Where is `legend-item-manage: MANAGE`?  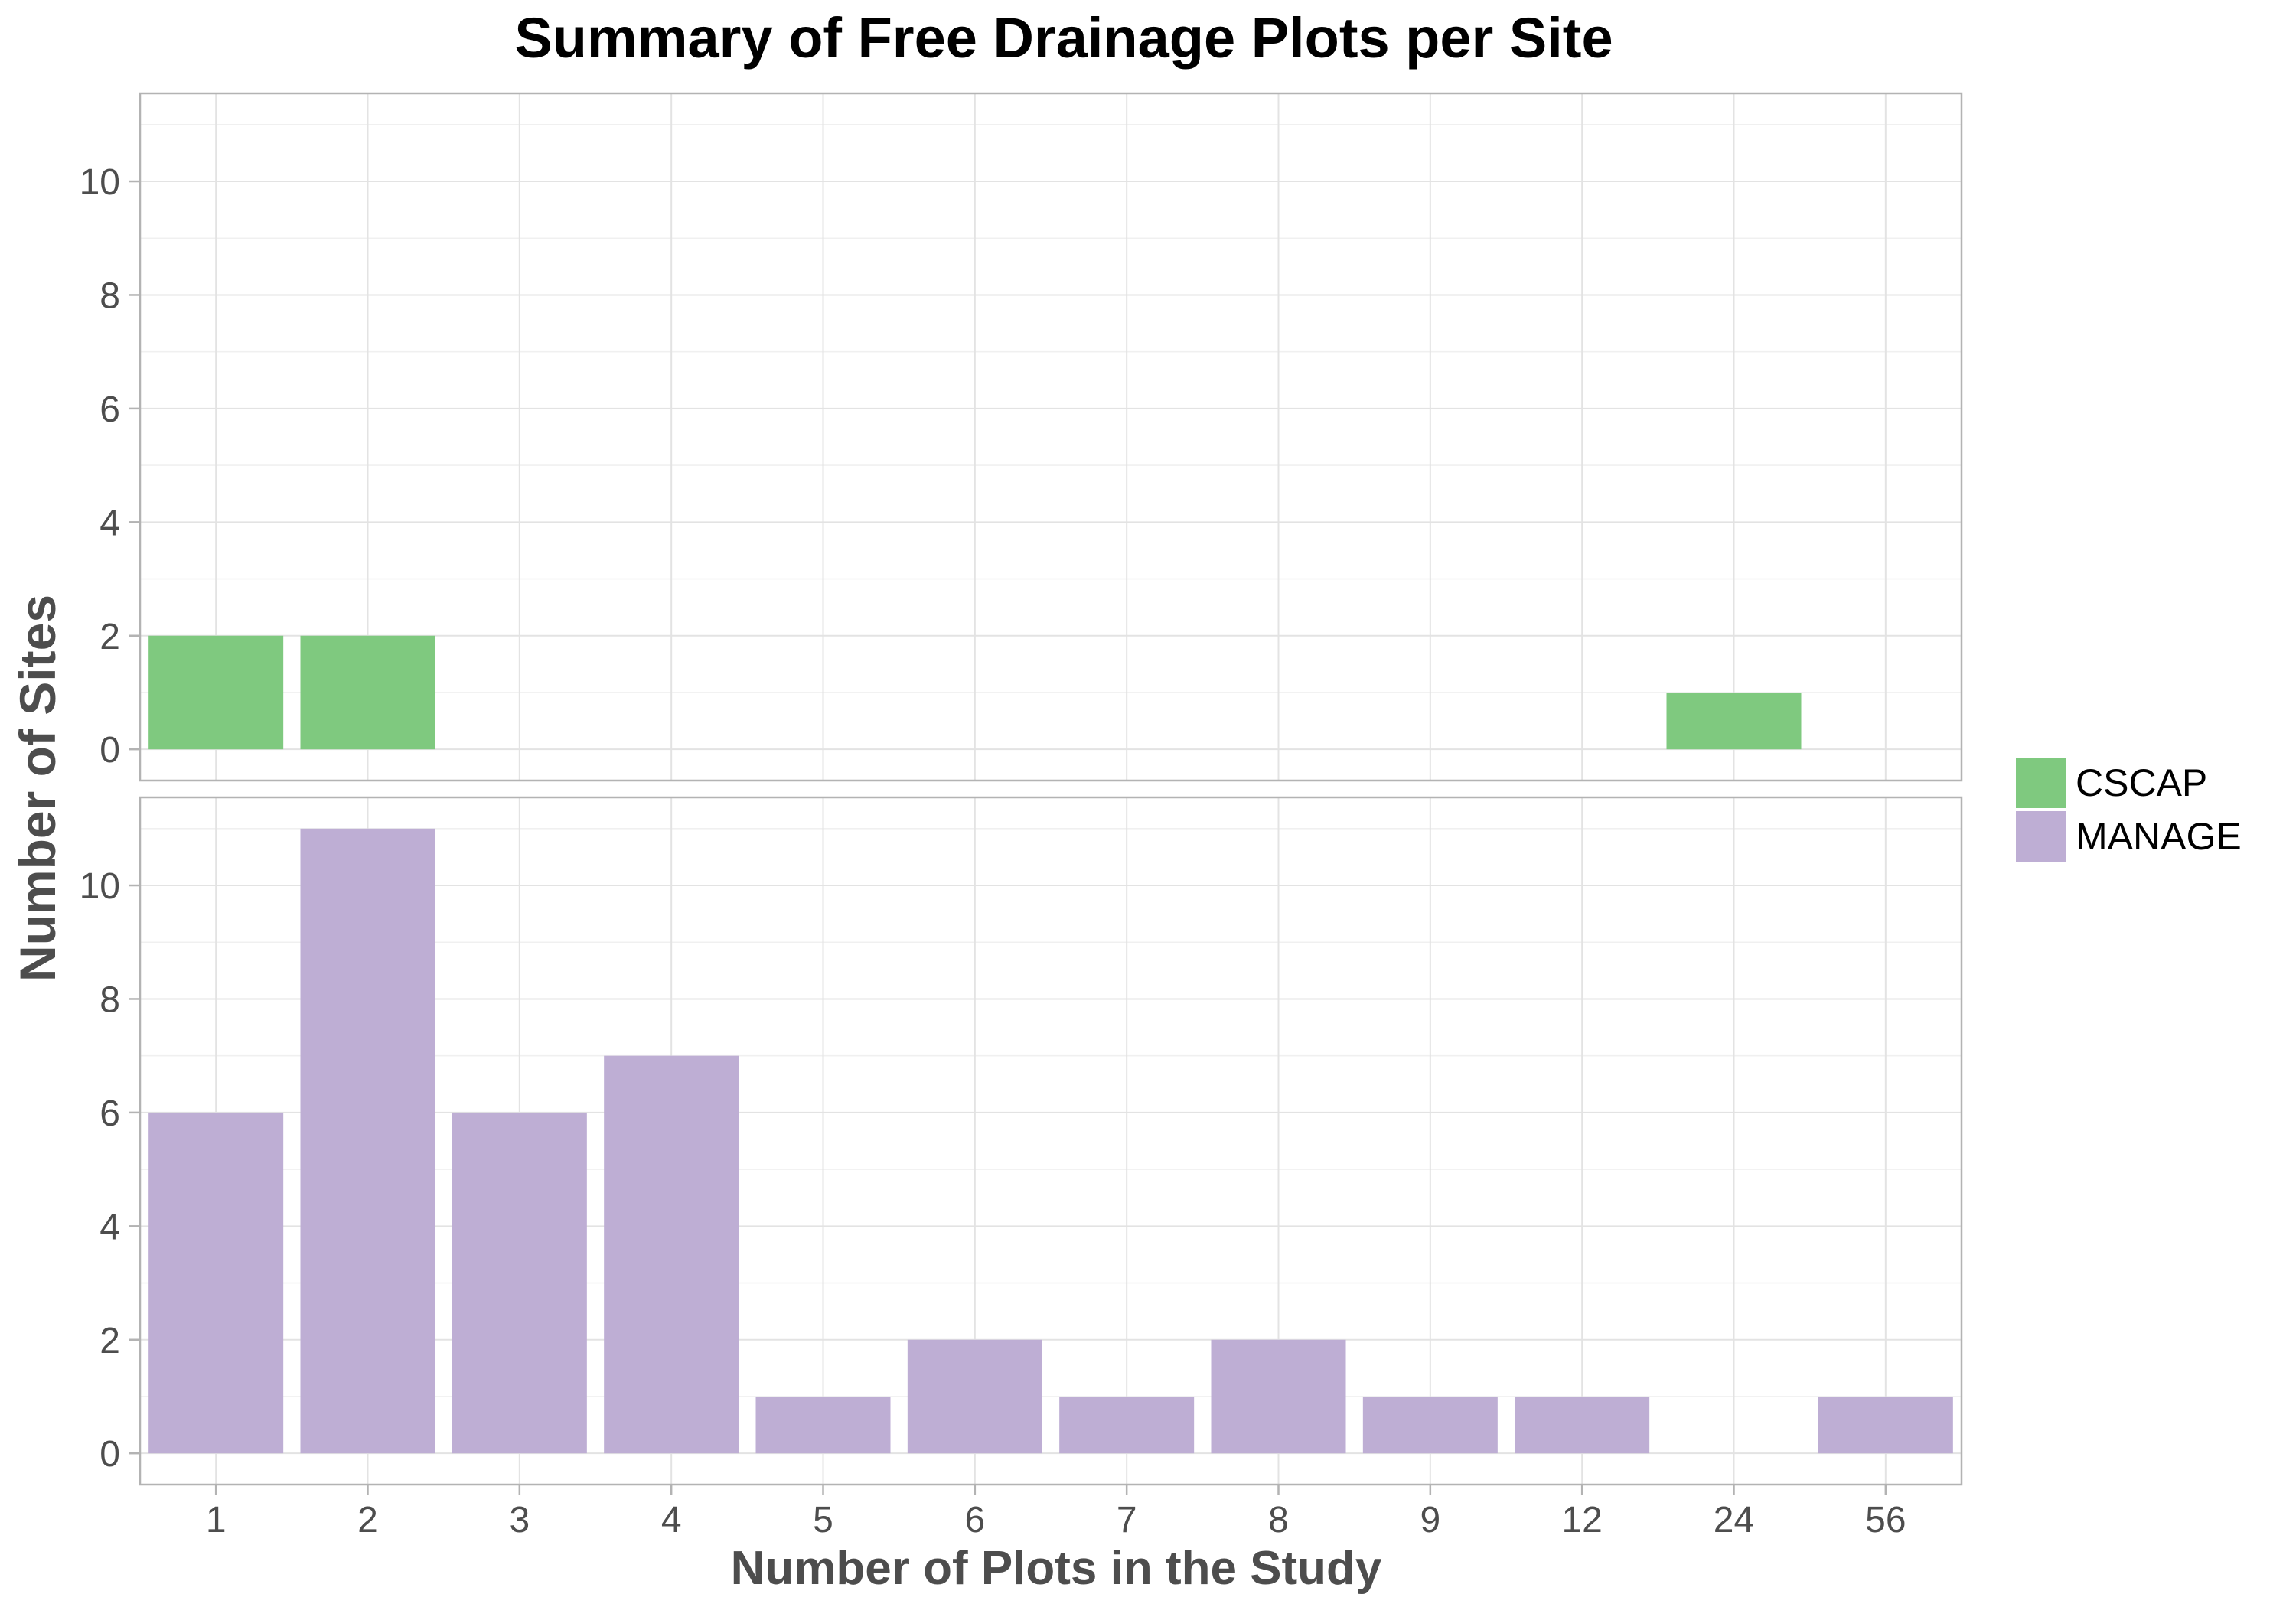 legend-item-manage: MANAGE is located at coordinates (2129, 837).